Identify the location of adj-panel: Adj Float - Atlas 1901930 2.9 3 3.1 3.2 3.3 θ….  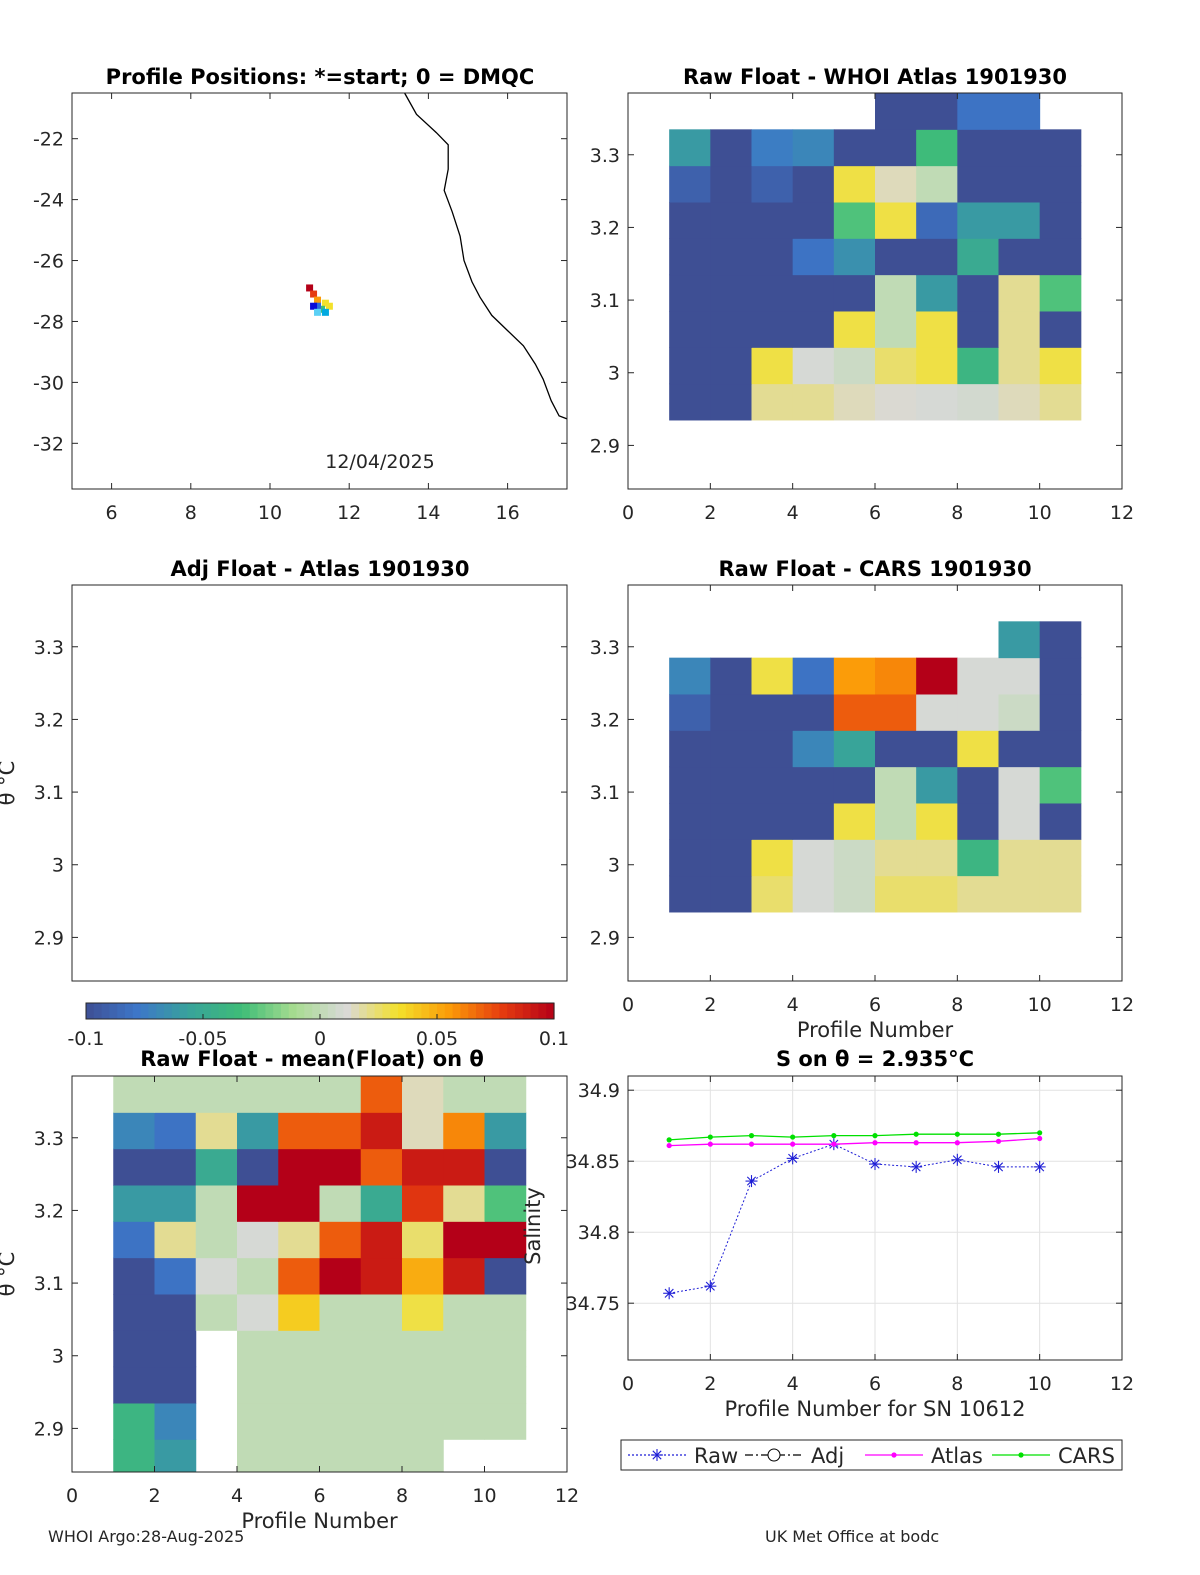
(284, 769).